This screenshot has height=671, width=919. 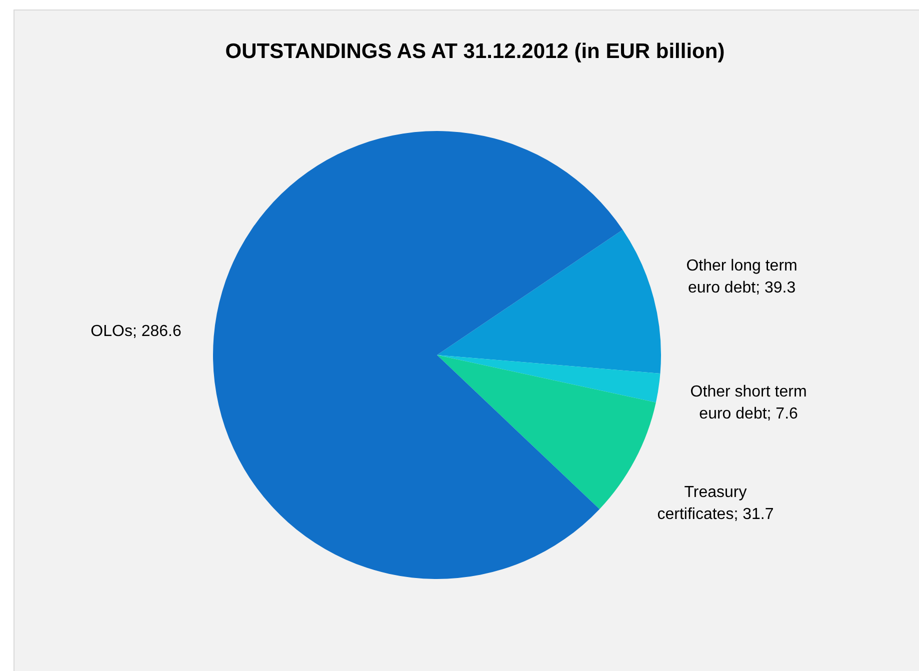 What do you see at coordinates (475, 51) in the screenshot?
I see `chart-title: OUTSTANDINGS AS AT 31.12.2012 (in EUR billion)` at bounding box center [475, 51].